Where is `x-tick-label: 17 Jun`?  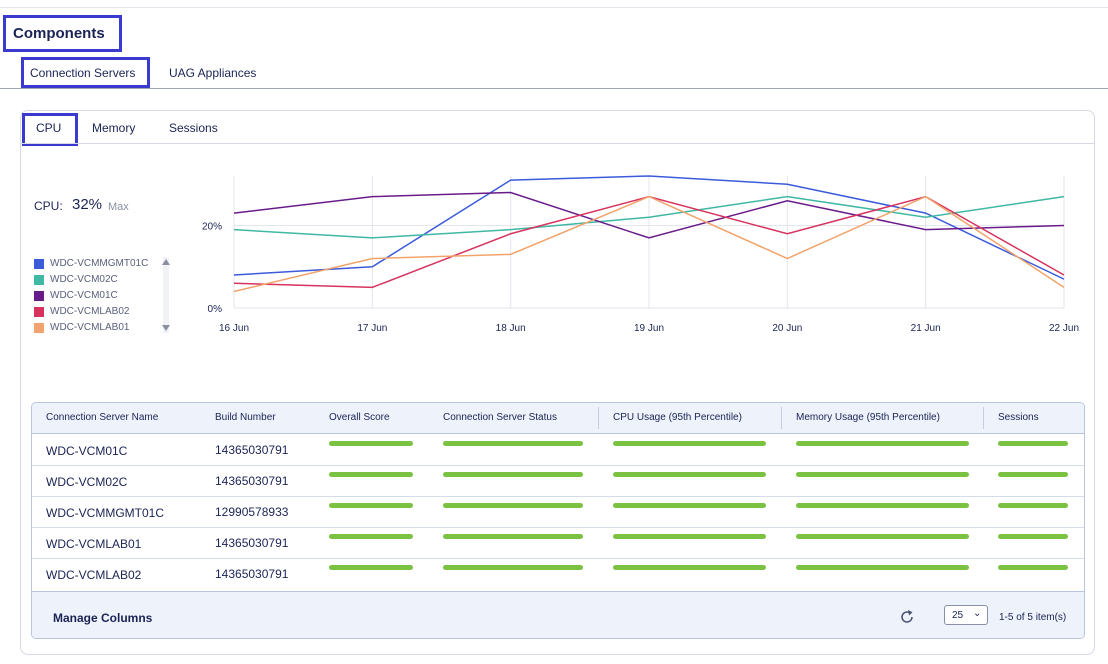 x-tick-label: 17 Jun is located at coordinates (372, 328).